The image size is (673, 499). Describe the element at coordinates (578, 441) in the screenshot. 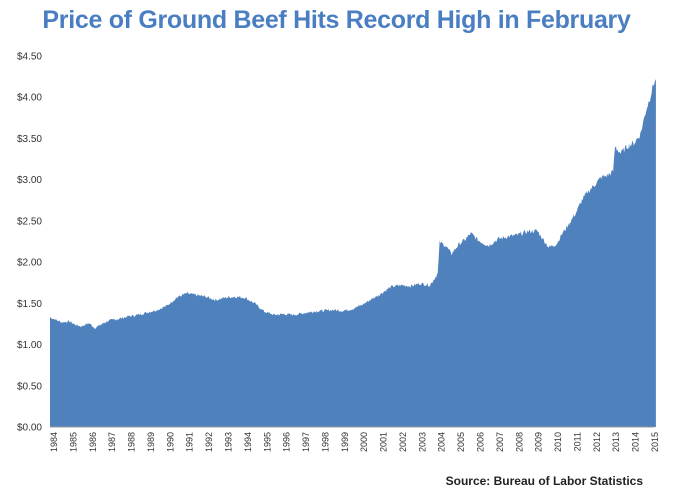

I see `x-tick-label: 2011` at that location.